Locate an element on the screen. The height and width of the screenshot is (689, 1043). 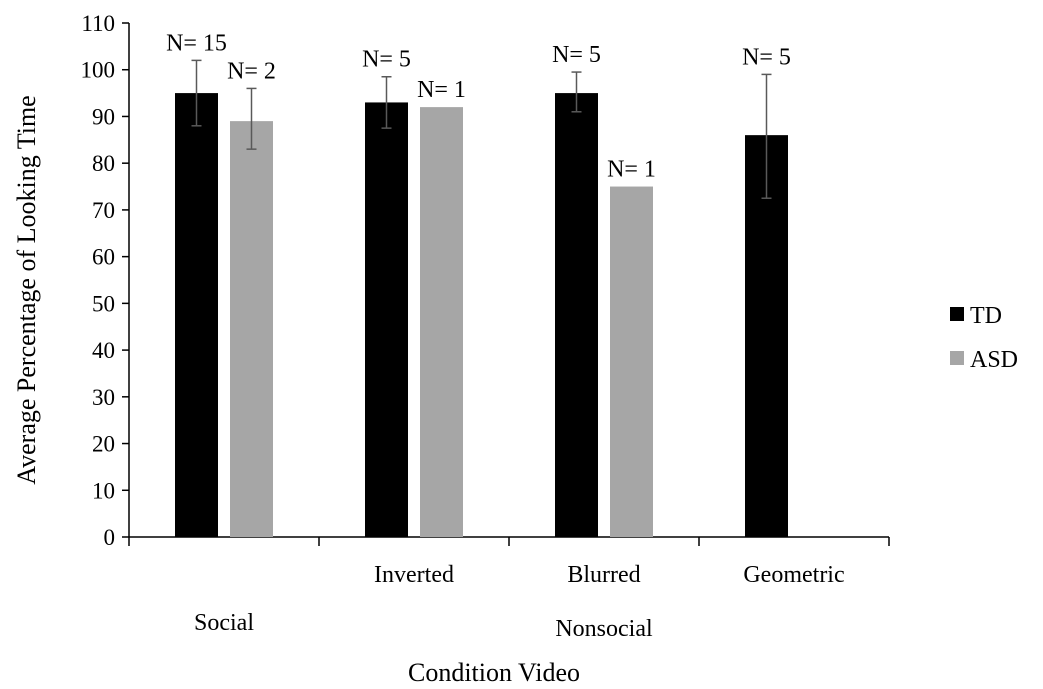
y-tick-label: 100 is located at coordinates (98, 70).